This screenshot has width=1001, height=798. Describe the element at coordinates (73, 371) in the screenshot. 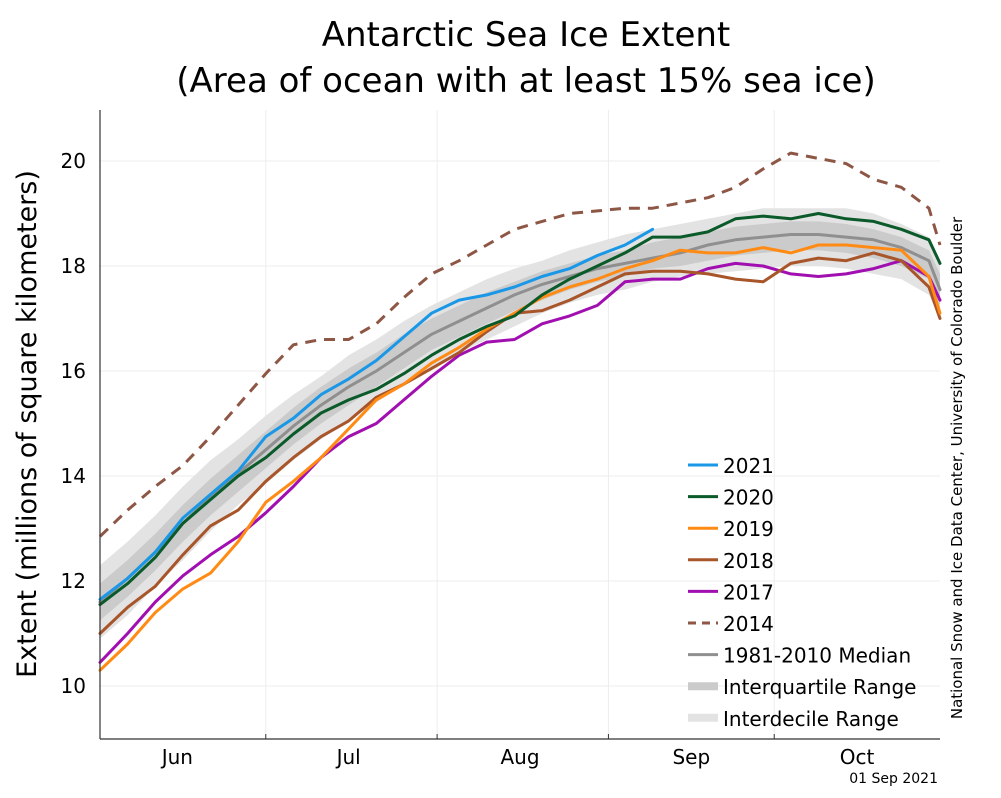

I see `y-tick-label: 16` at that location.